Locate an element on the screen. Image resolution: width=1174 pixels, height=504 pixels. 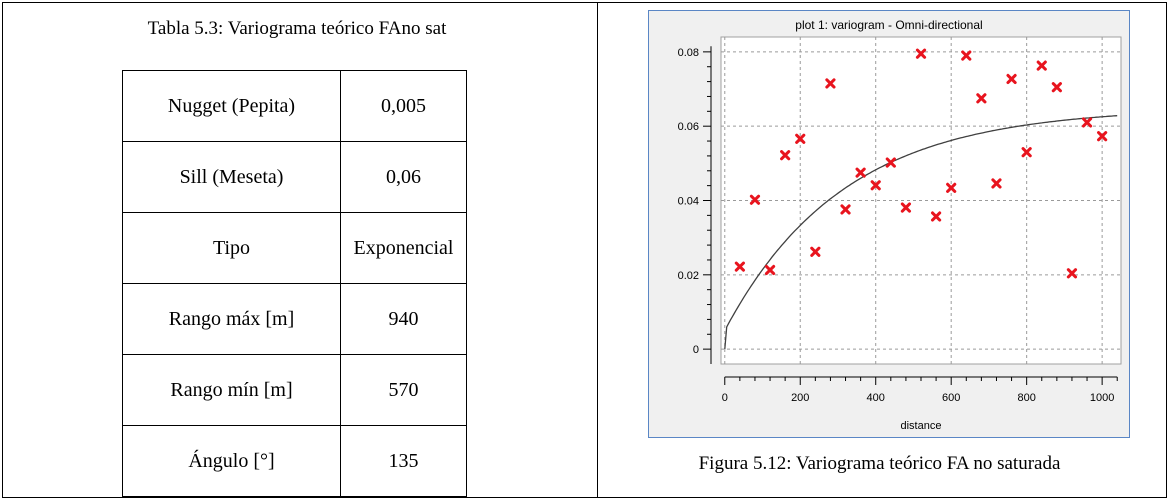
cell-divider is located at coordinates (597, 250).